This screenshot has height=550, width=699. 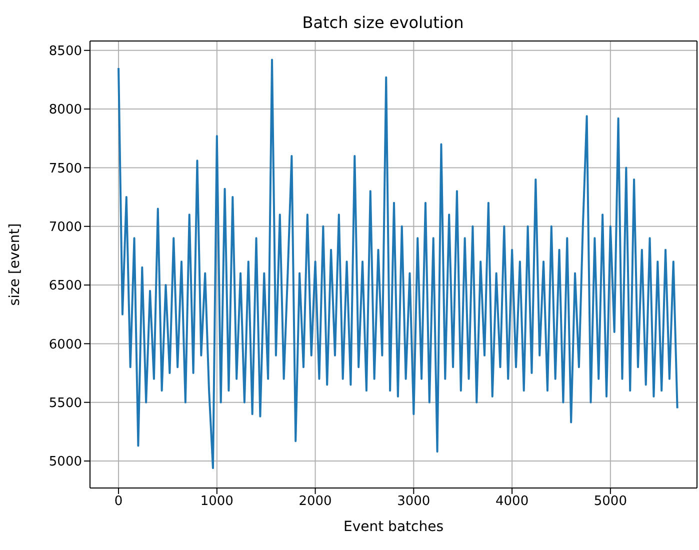 I want to click on y-tick-label: 6000, so click(x=65, y=344).